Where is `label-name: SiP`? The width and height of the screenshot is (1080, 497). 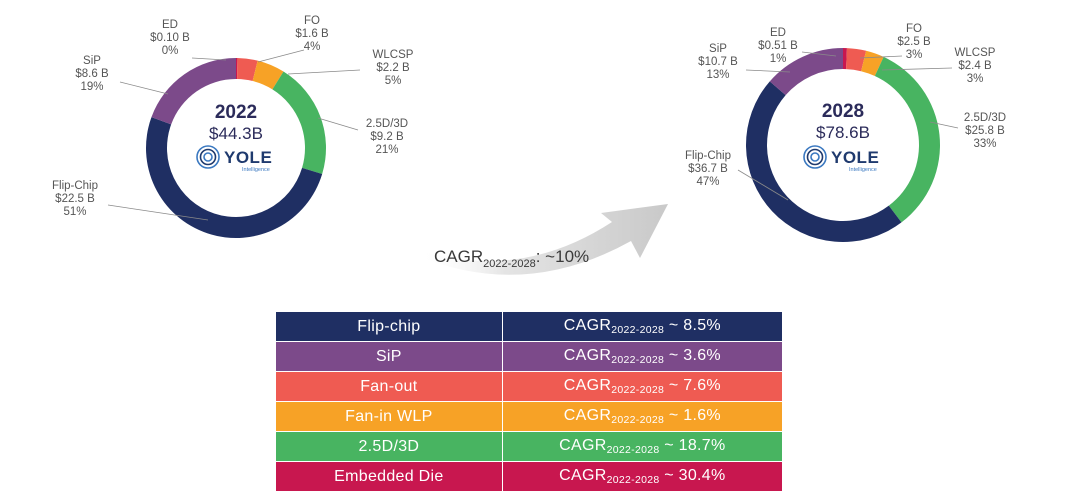 label-name: SiP is located at coordinates (718, 49).